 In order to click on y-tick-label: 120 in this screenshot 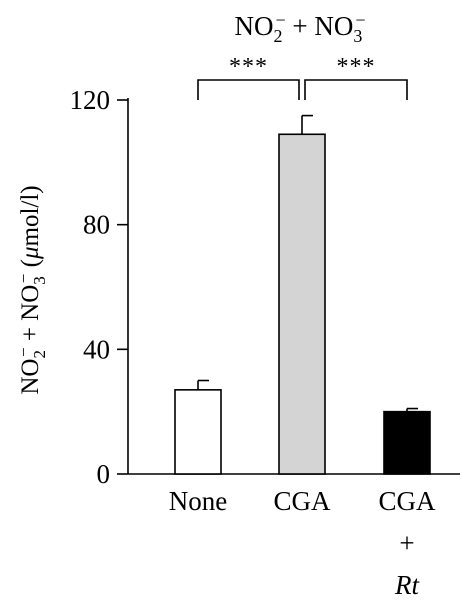, I will do `click(90, 100)`.